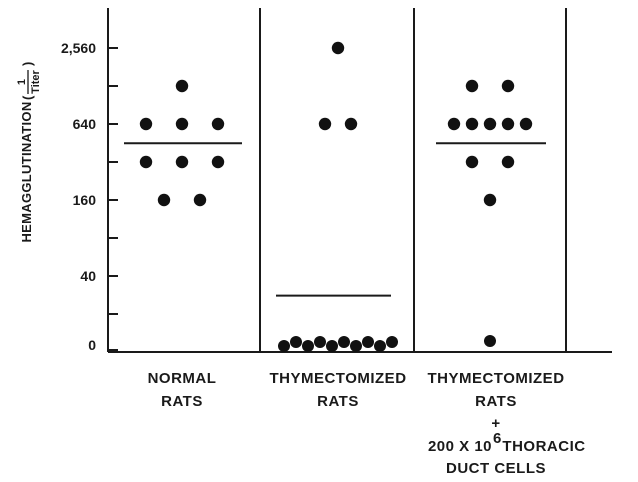  I want to click on y-axis-label-text: HEMAGGLUTINATION, so click(26, 171).